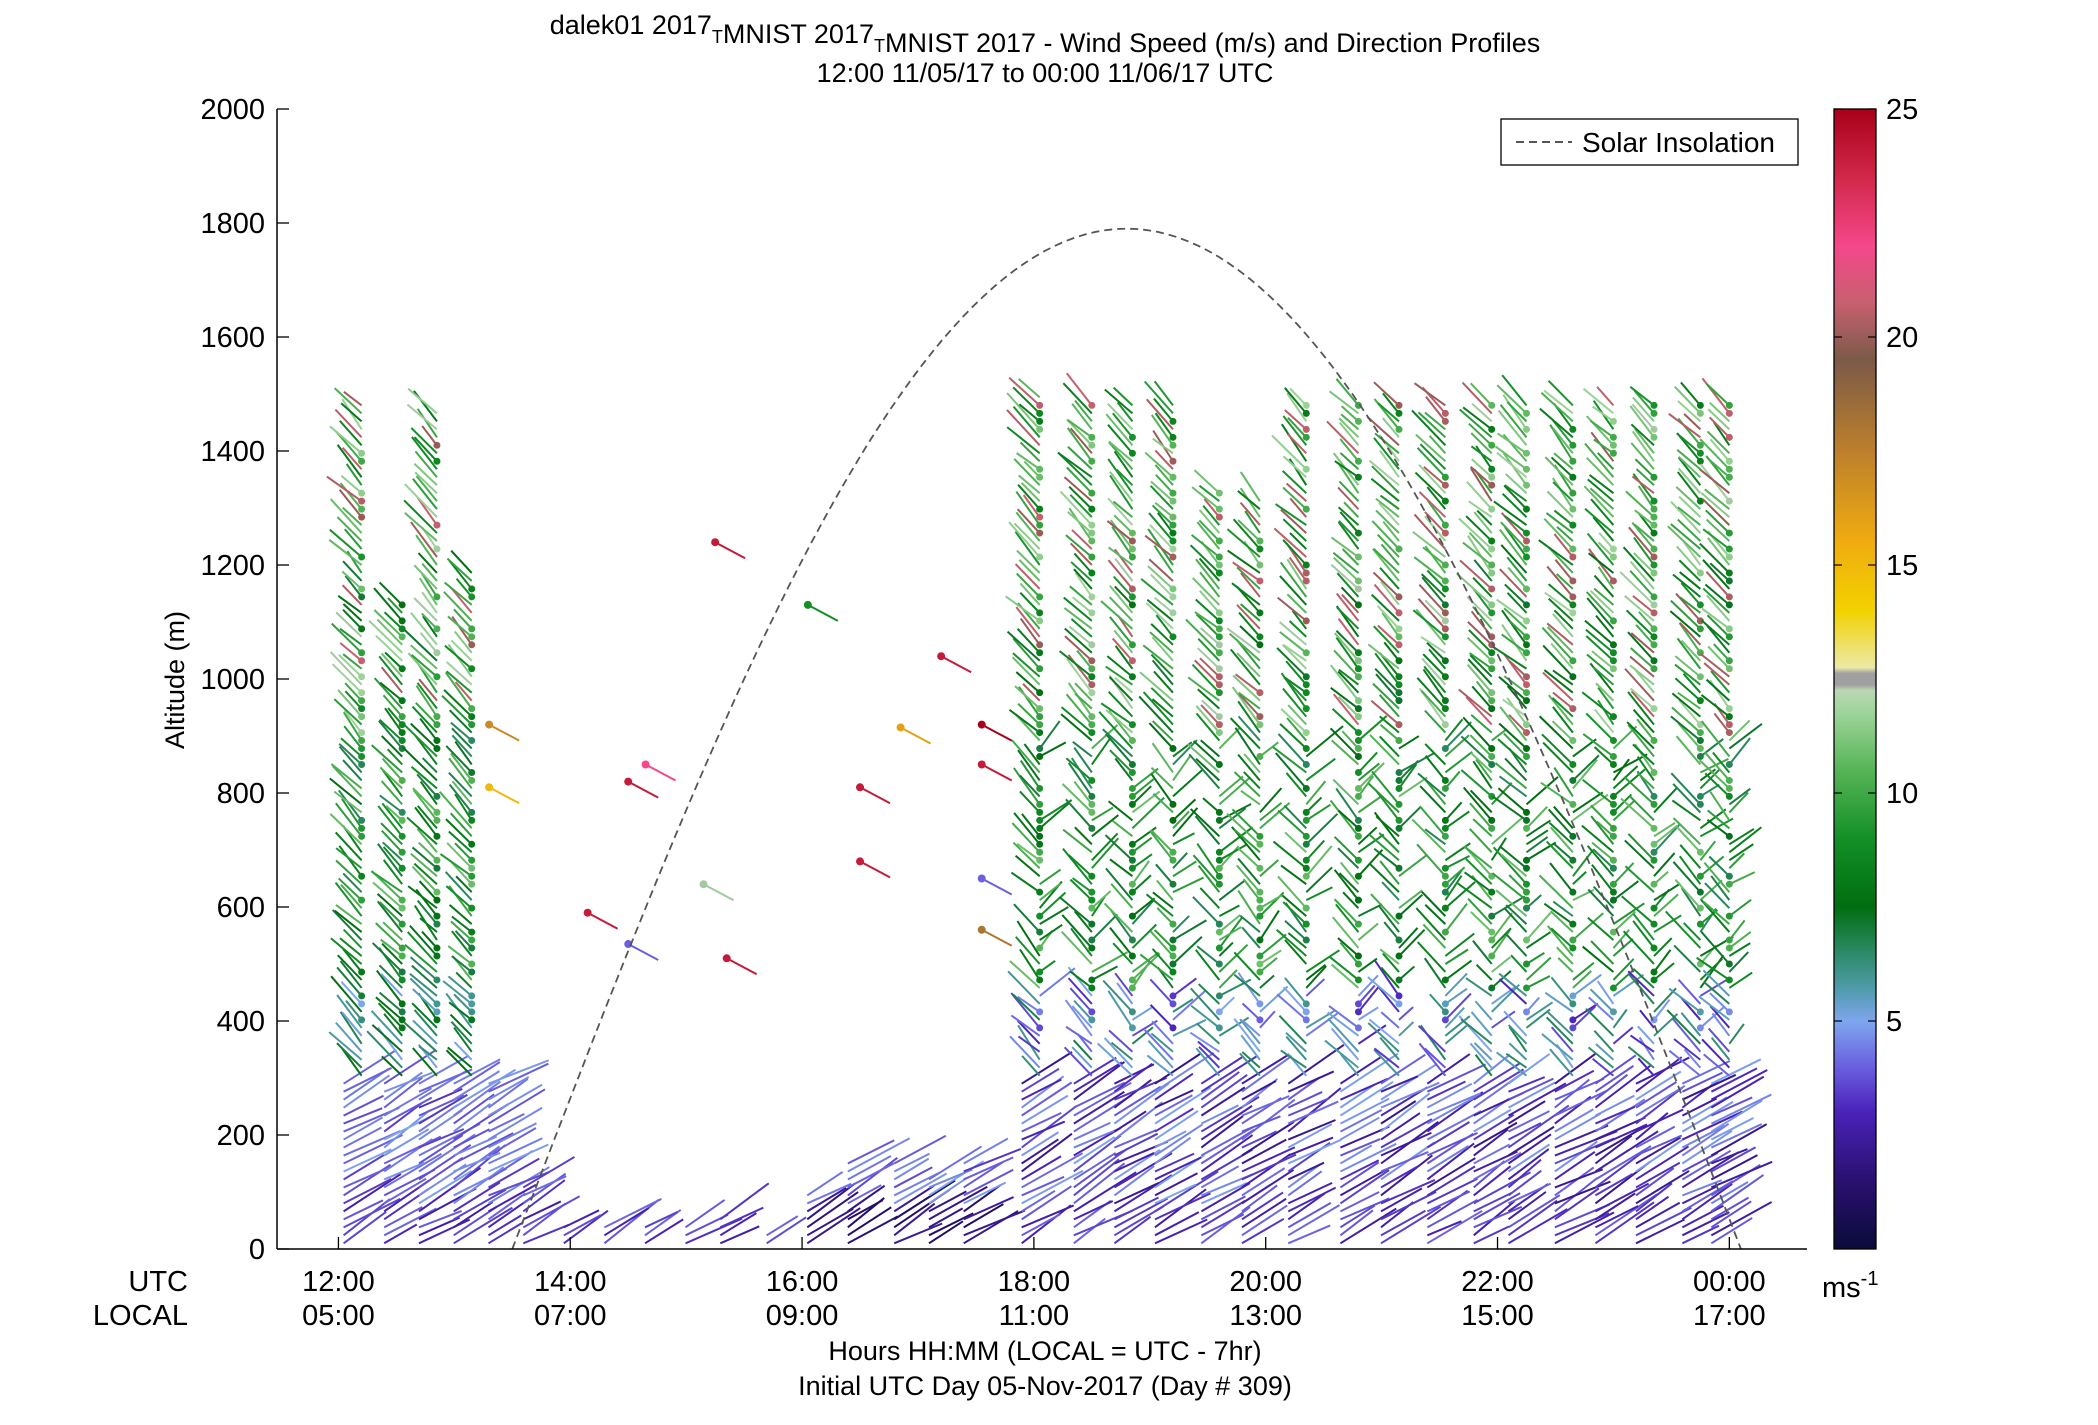 This screenshot has width=2098, height=1425. Describe the element at coordinates (916, 735) in the screenshot. I see `isolated-barb` at that location.